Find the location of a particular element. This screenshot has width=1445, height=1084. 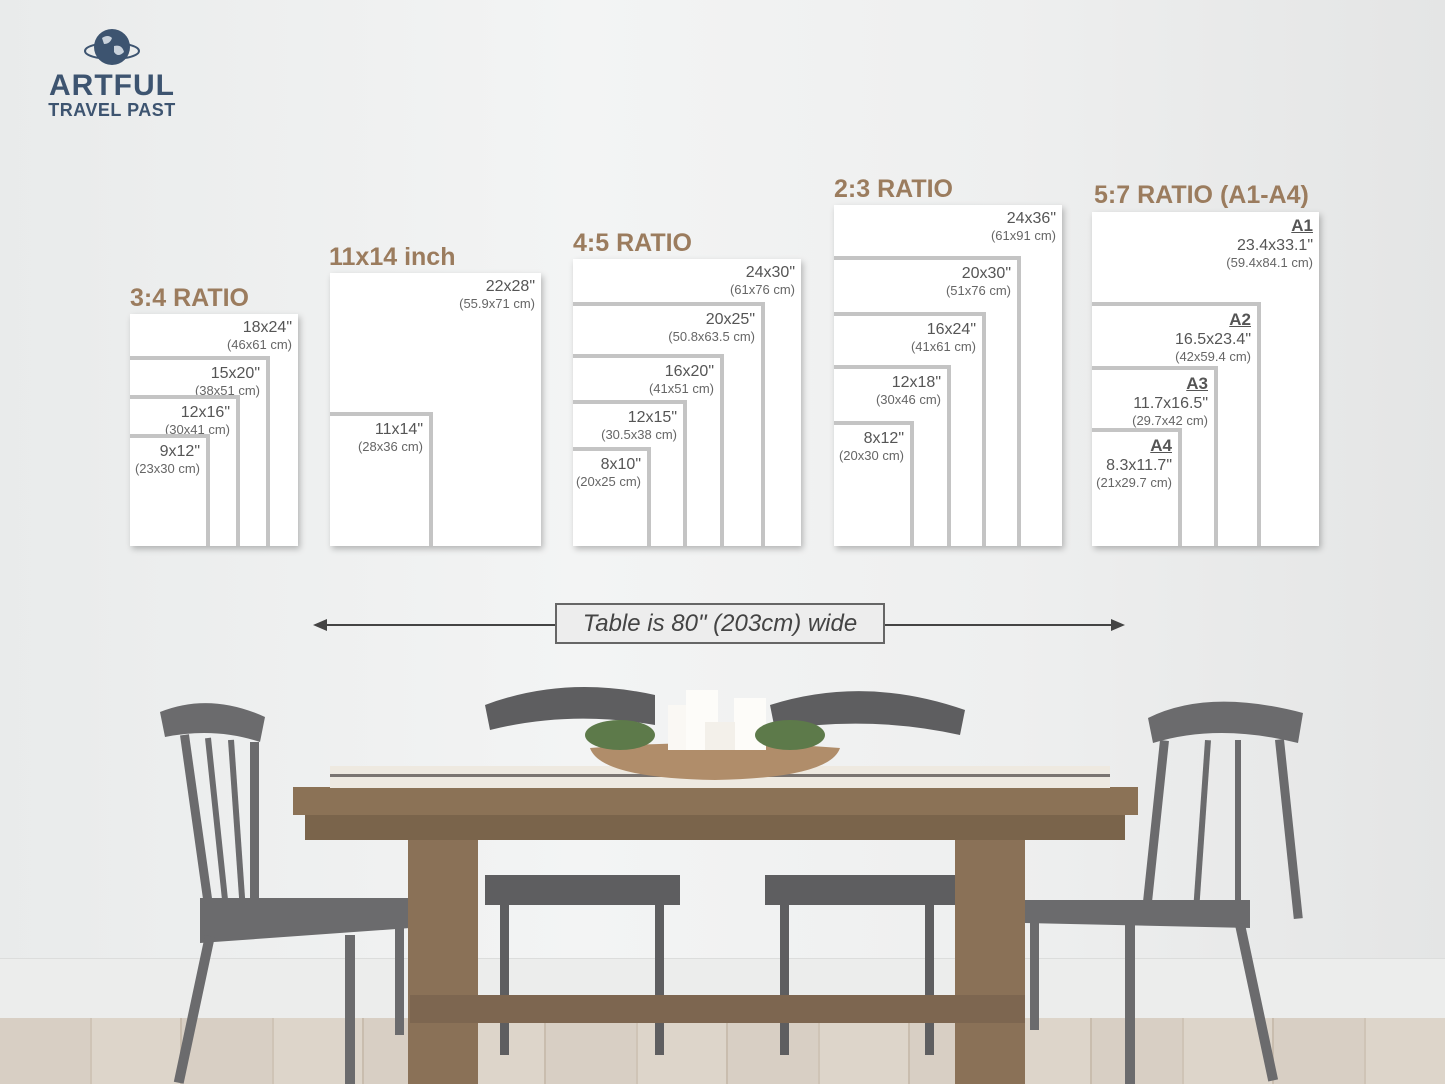

size-inches: 8x12" is located at coordinates (883, 438).